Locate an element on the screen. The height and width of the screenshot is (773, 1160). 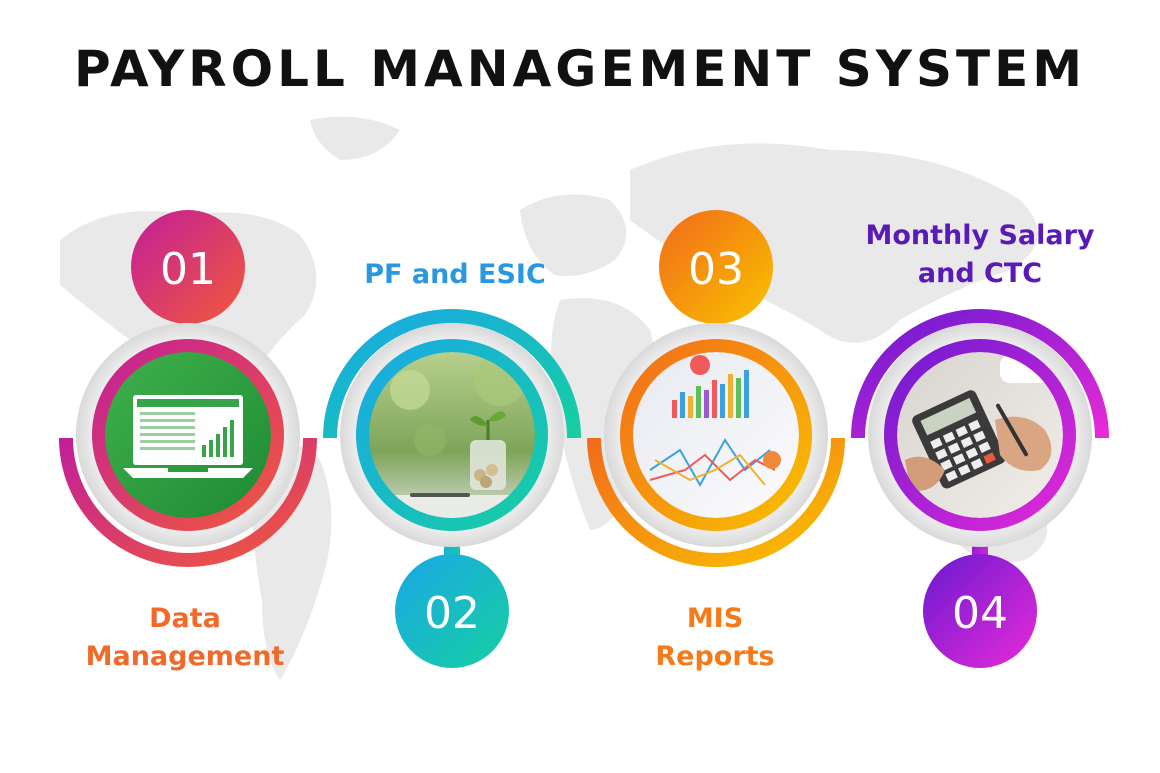
step-01-arc is located at coordinates (188, 502).